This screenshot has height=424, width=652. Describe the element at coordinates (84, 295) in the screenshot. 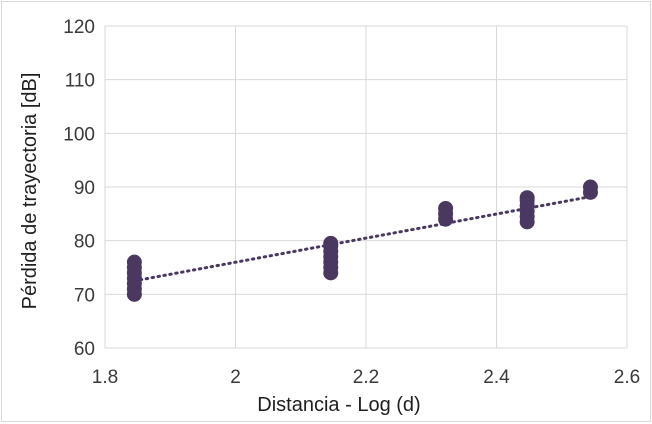

I see `y-tick-label: 70` at that location.